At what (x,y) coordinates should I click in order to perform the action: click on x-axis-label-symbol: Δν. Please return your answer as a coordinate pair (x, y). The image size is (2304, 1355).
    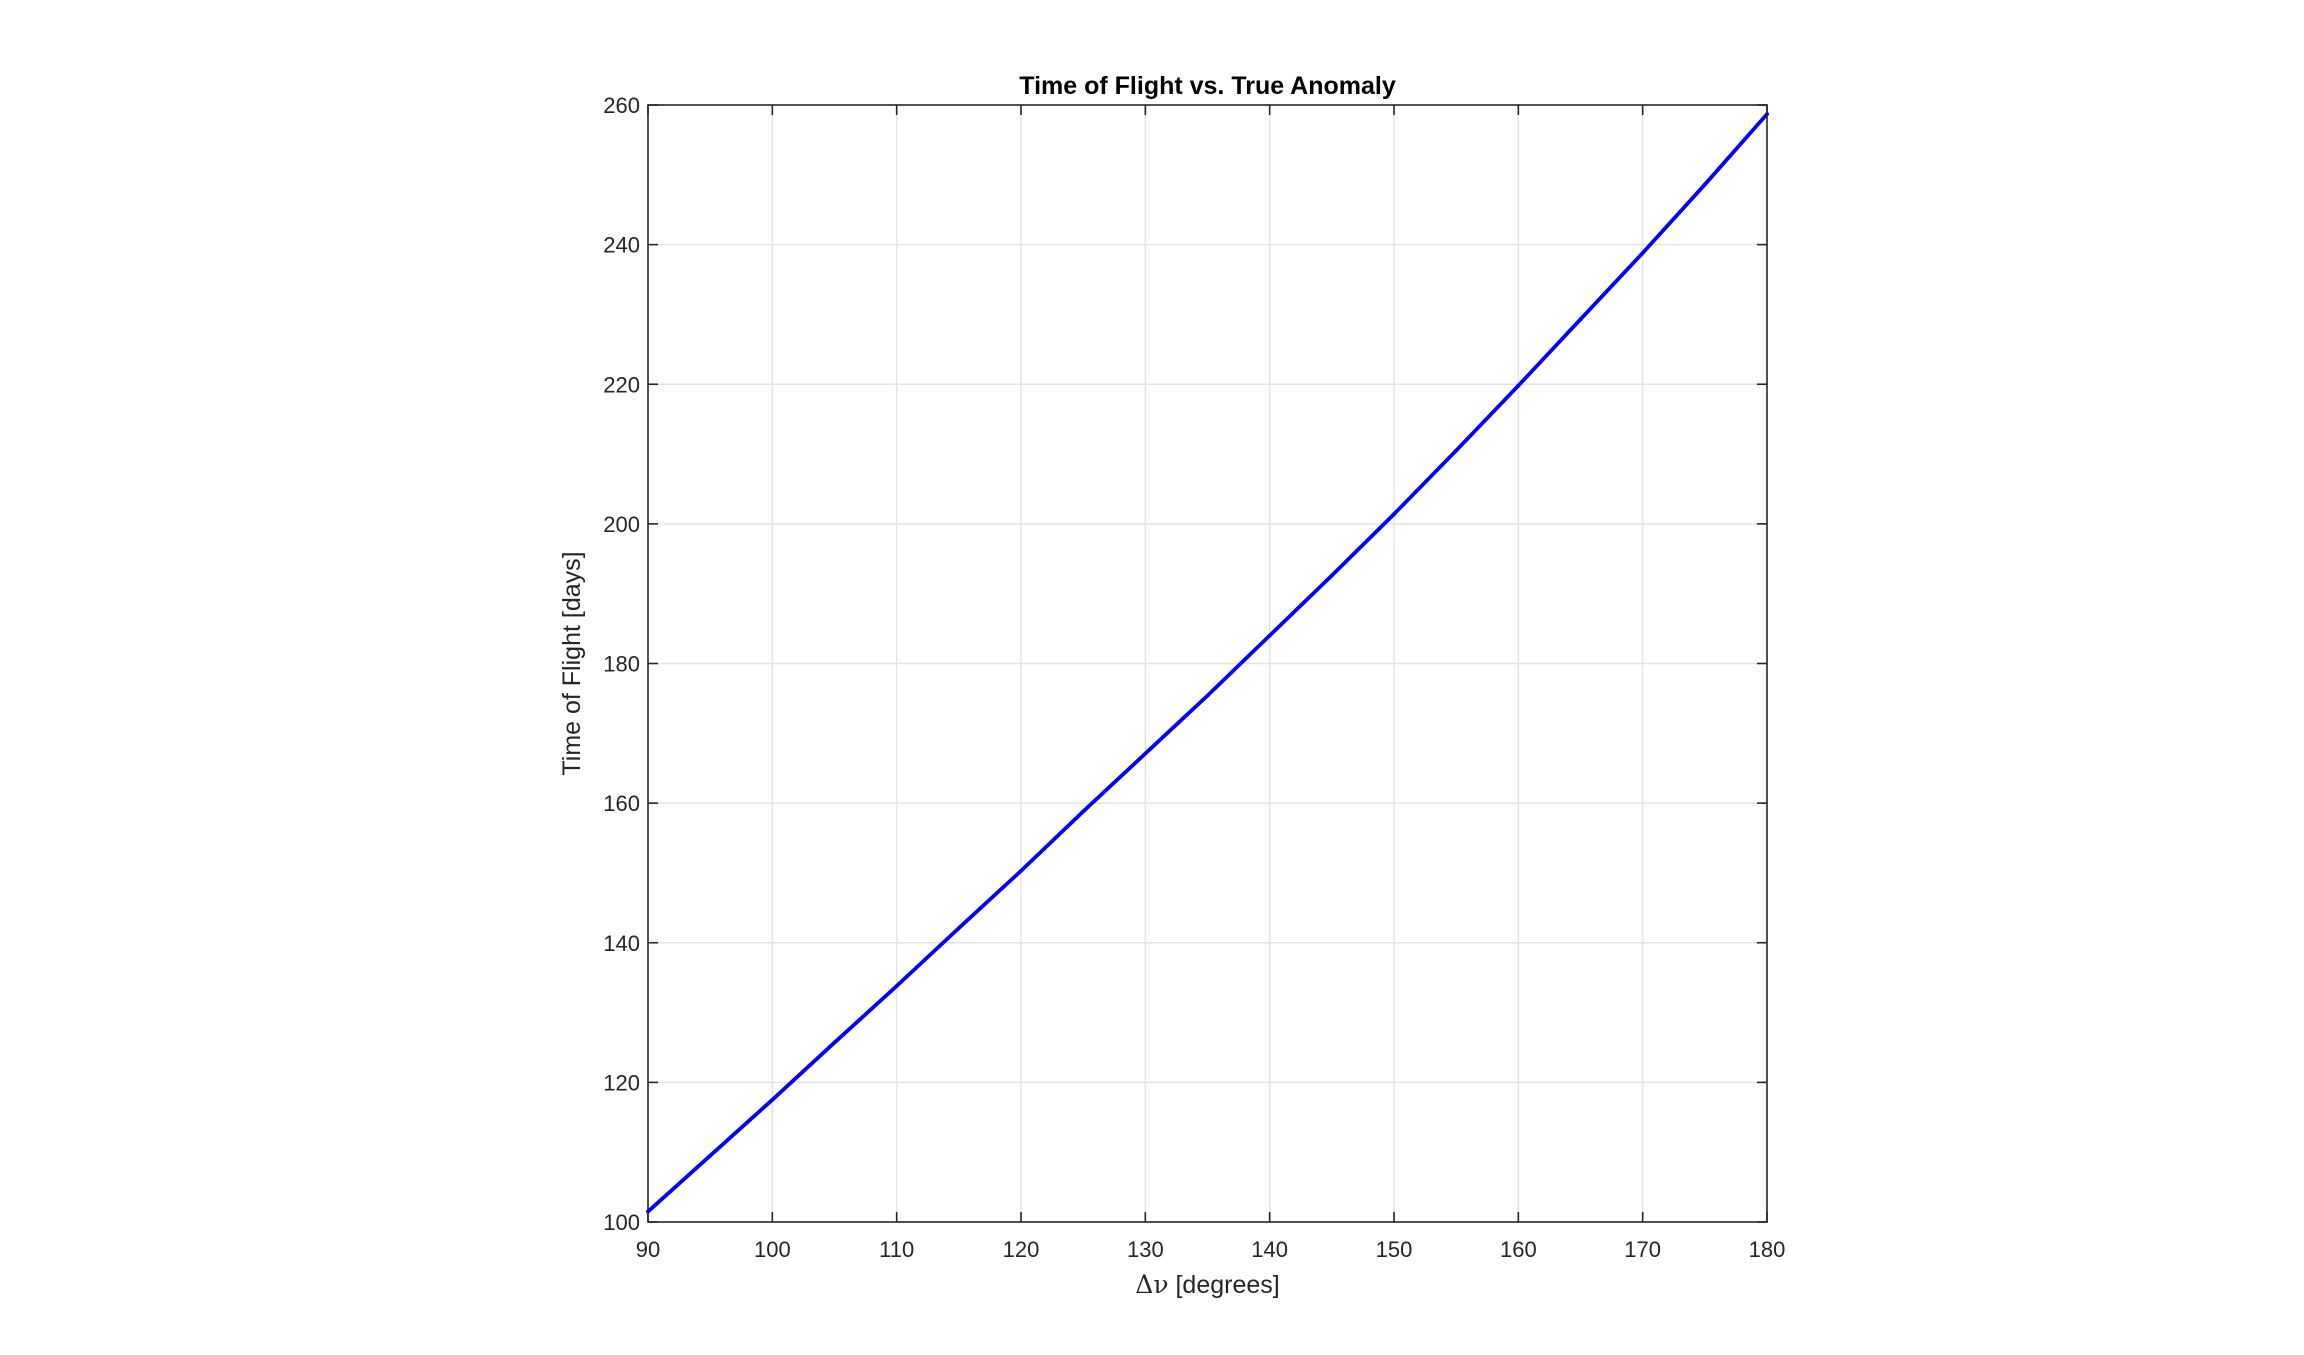
    Looking at the image, I should click on (1151, 1284).